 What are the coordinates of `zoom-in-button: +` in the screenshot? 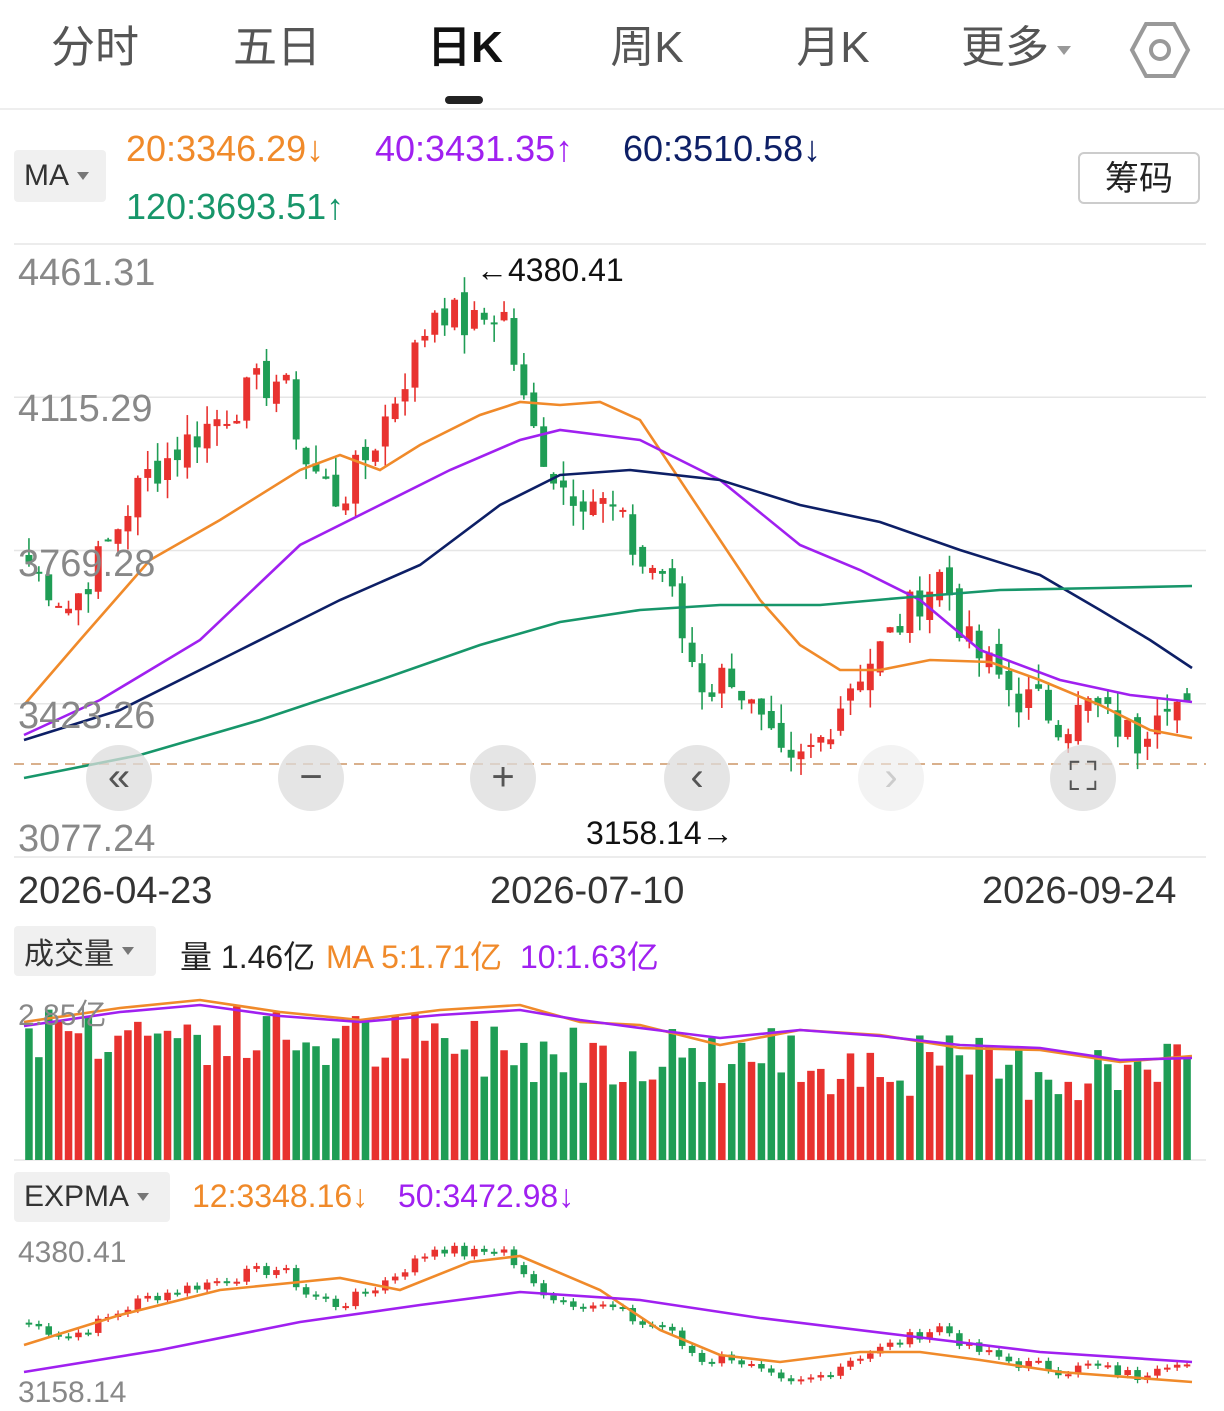 It's located at (503, 778).